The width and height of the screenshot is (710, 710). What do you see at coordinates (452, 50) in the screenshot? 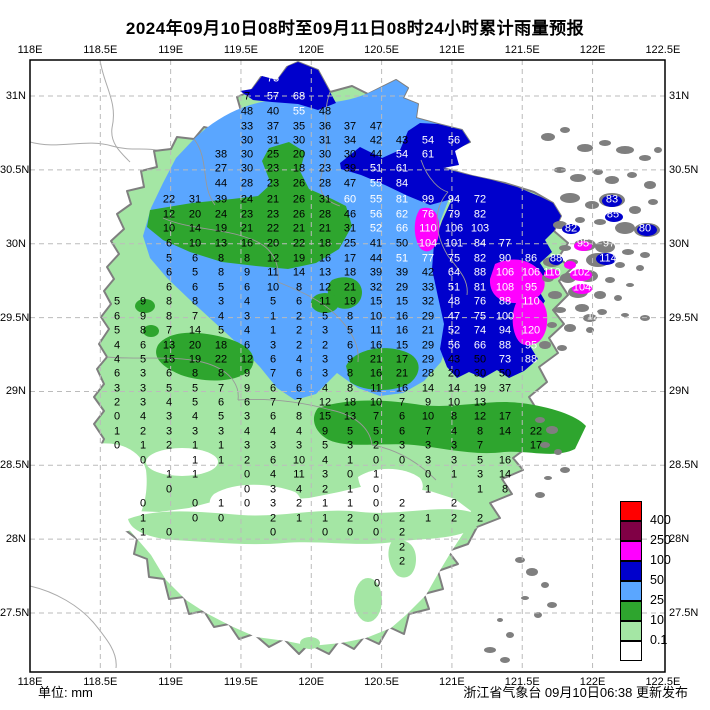
I see `lon-tick-label: 121E` at bounding box center [452, 50].